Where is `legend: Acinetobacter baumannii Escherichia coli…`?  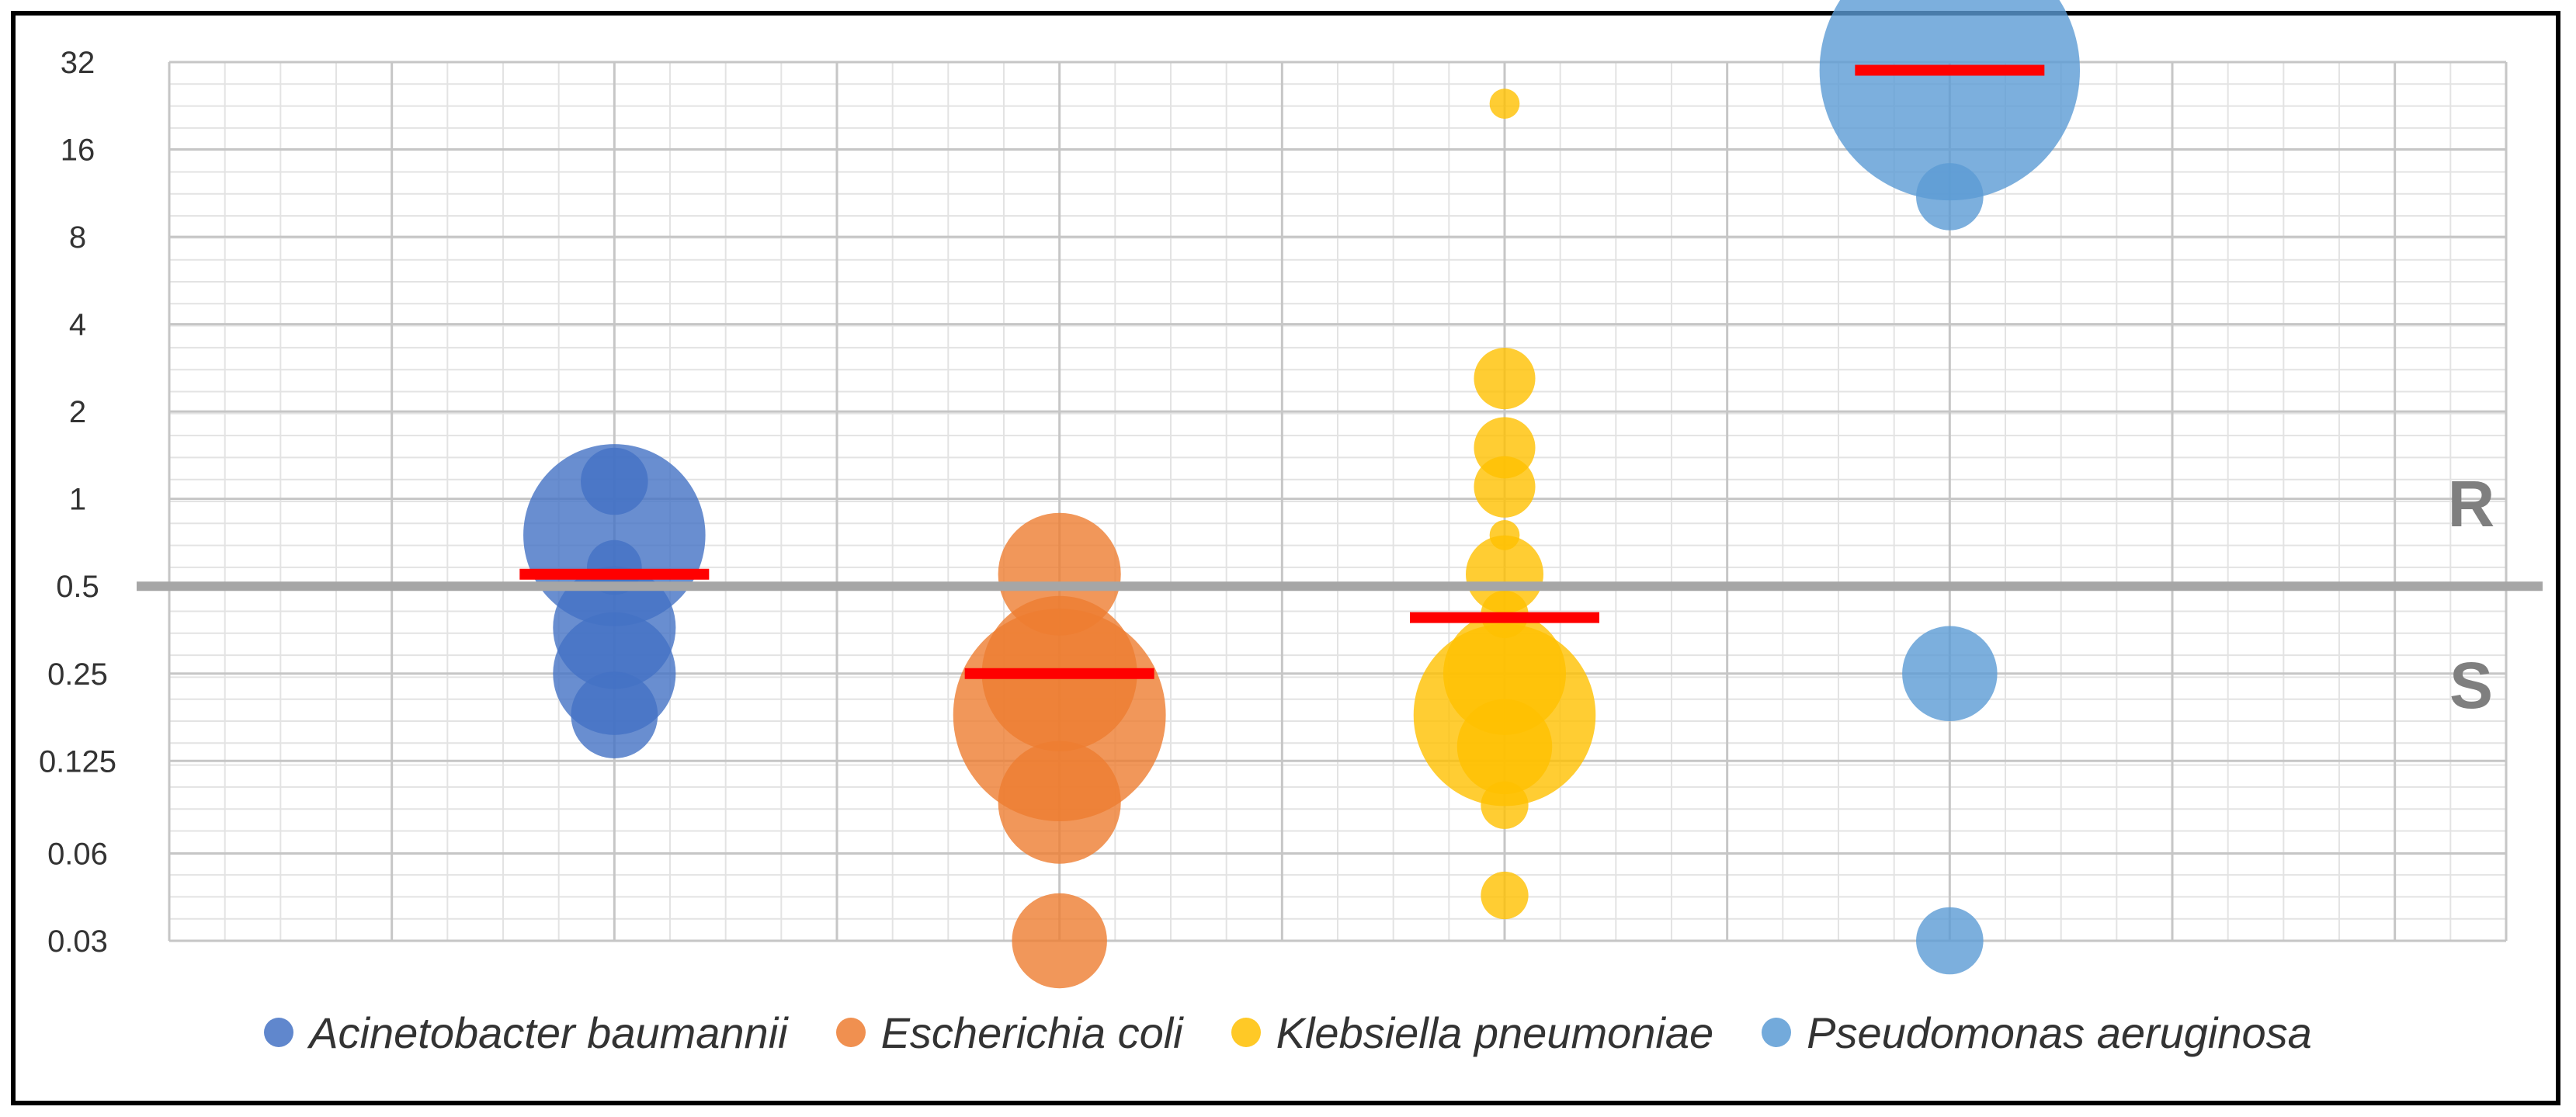
legend: Acinetobacter baumannii Escherichia coli… is located at coordinates (1288, 1032).